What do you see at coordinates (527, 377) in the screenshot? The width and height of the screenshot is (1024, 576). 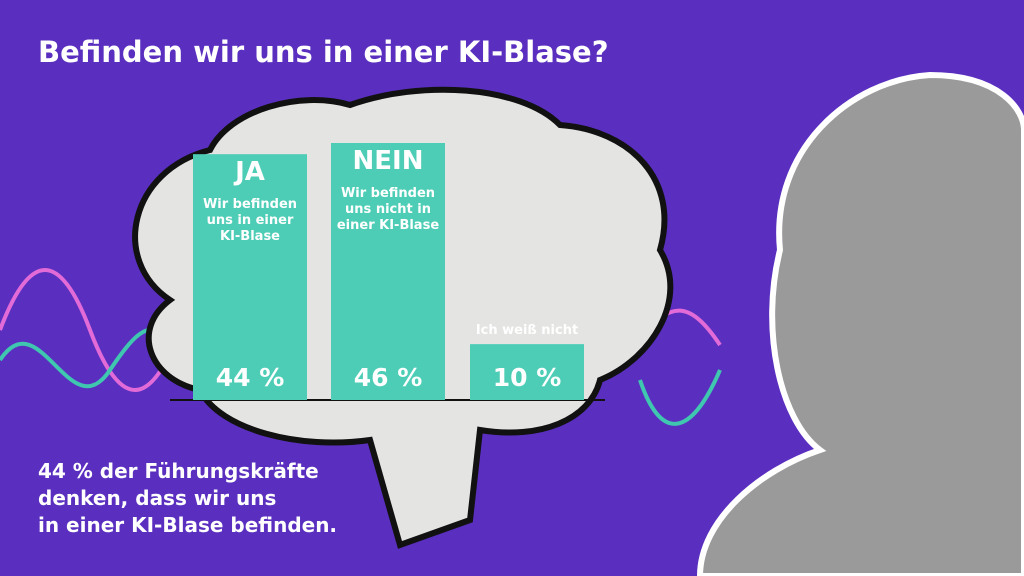 I see `value-label: 10 %` at bounding box center [527, 377].